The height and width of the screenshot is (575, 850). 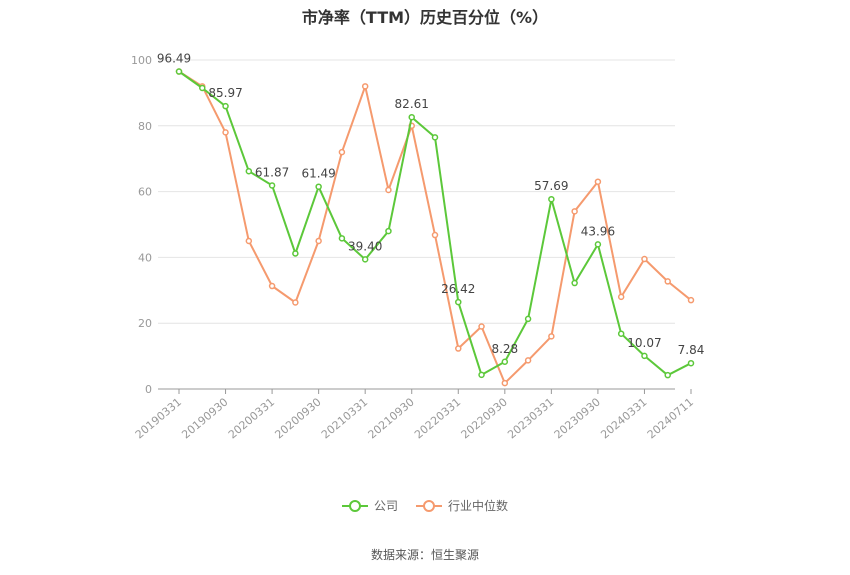 What do you see at coordinates (644, 343) in the screenshot?
I see `data-label: 10.07` at bounding box center [644, 343].